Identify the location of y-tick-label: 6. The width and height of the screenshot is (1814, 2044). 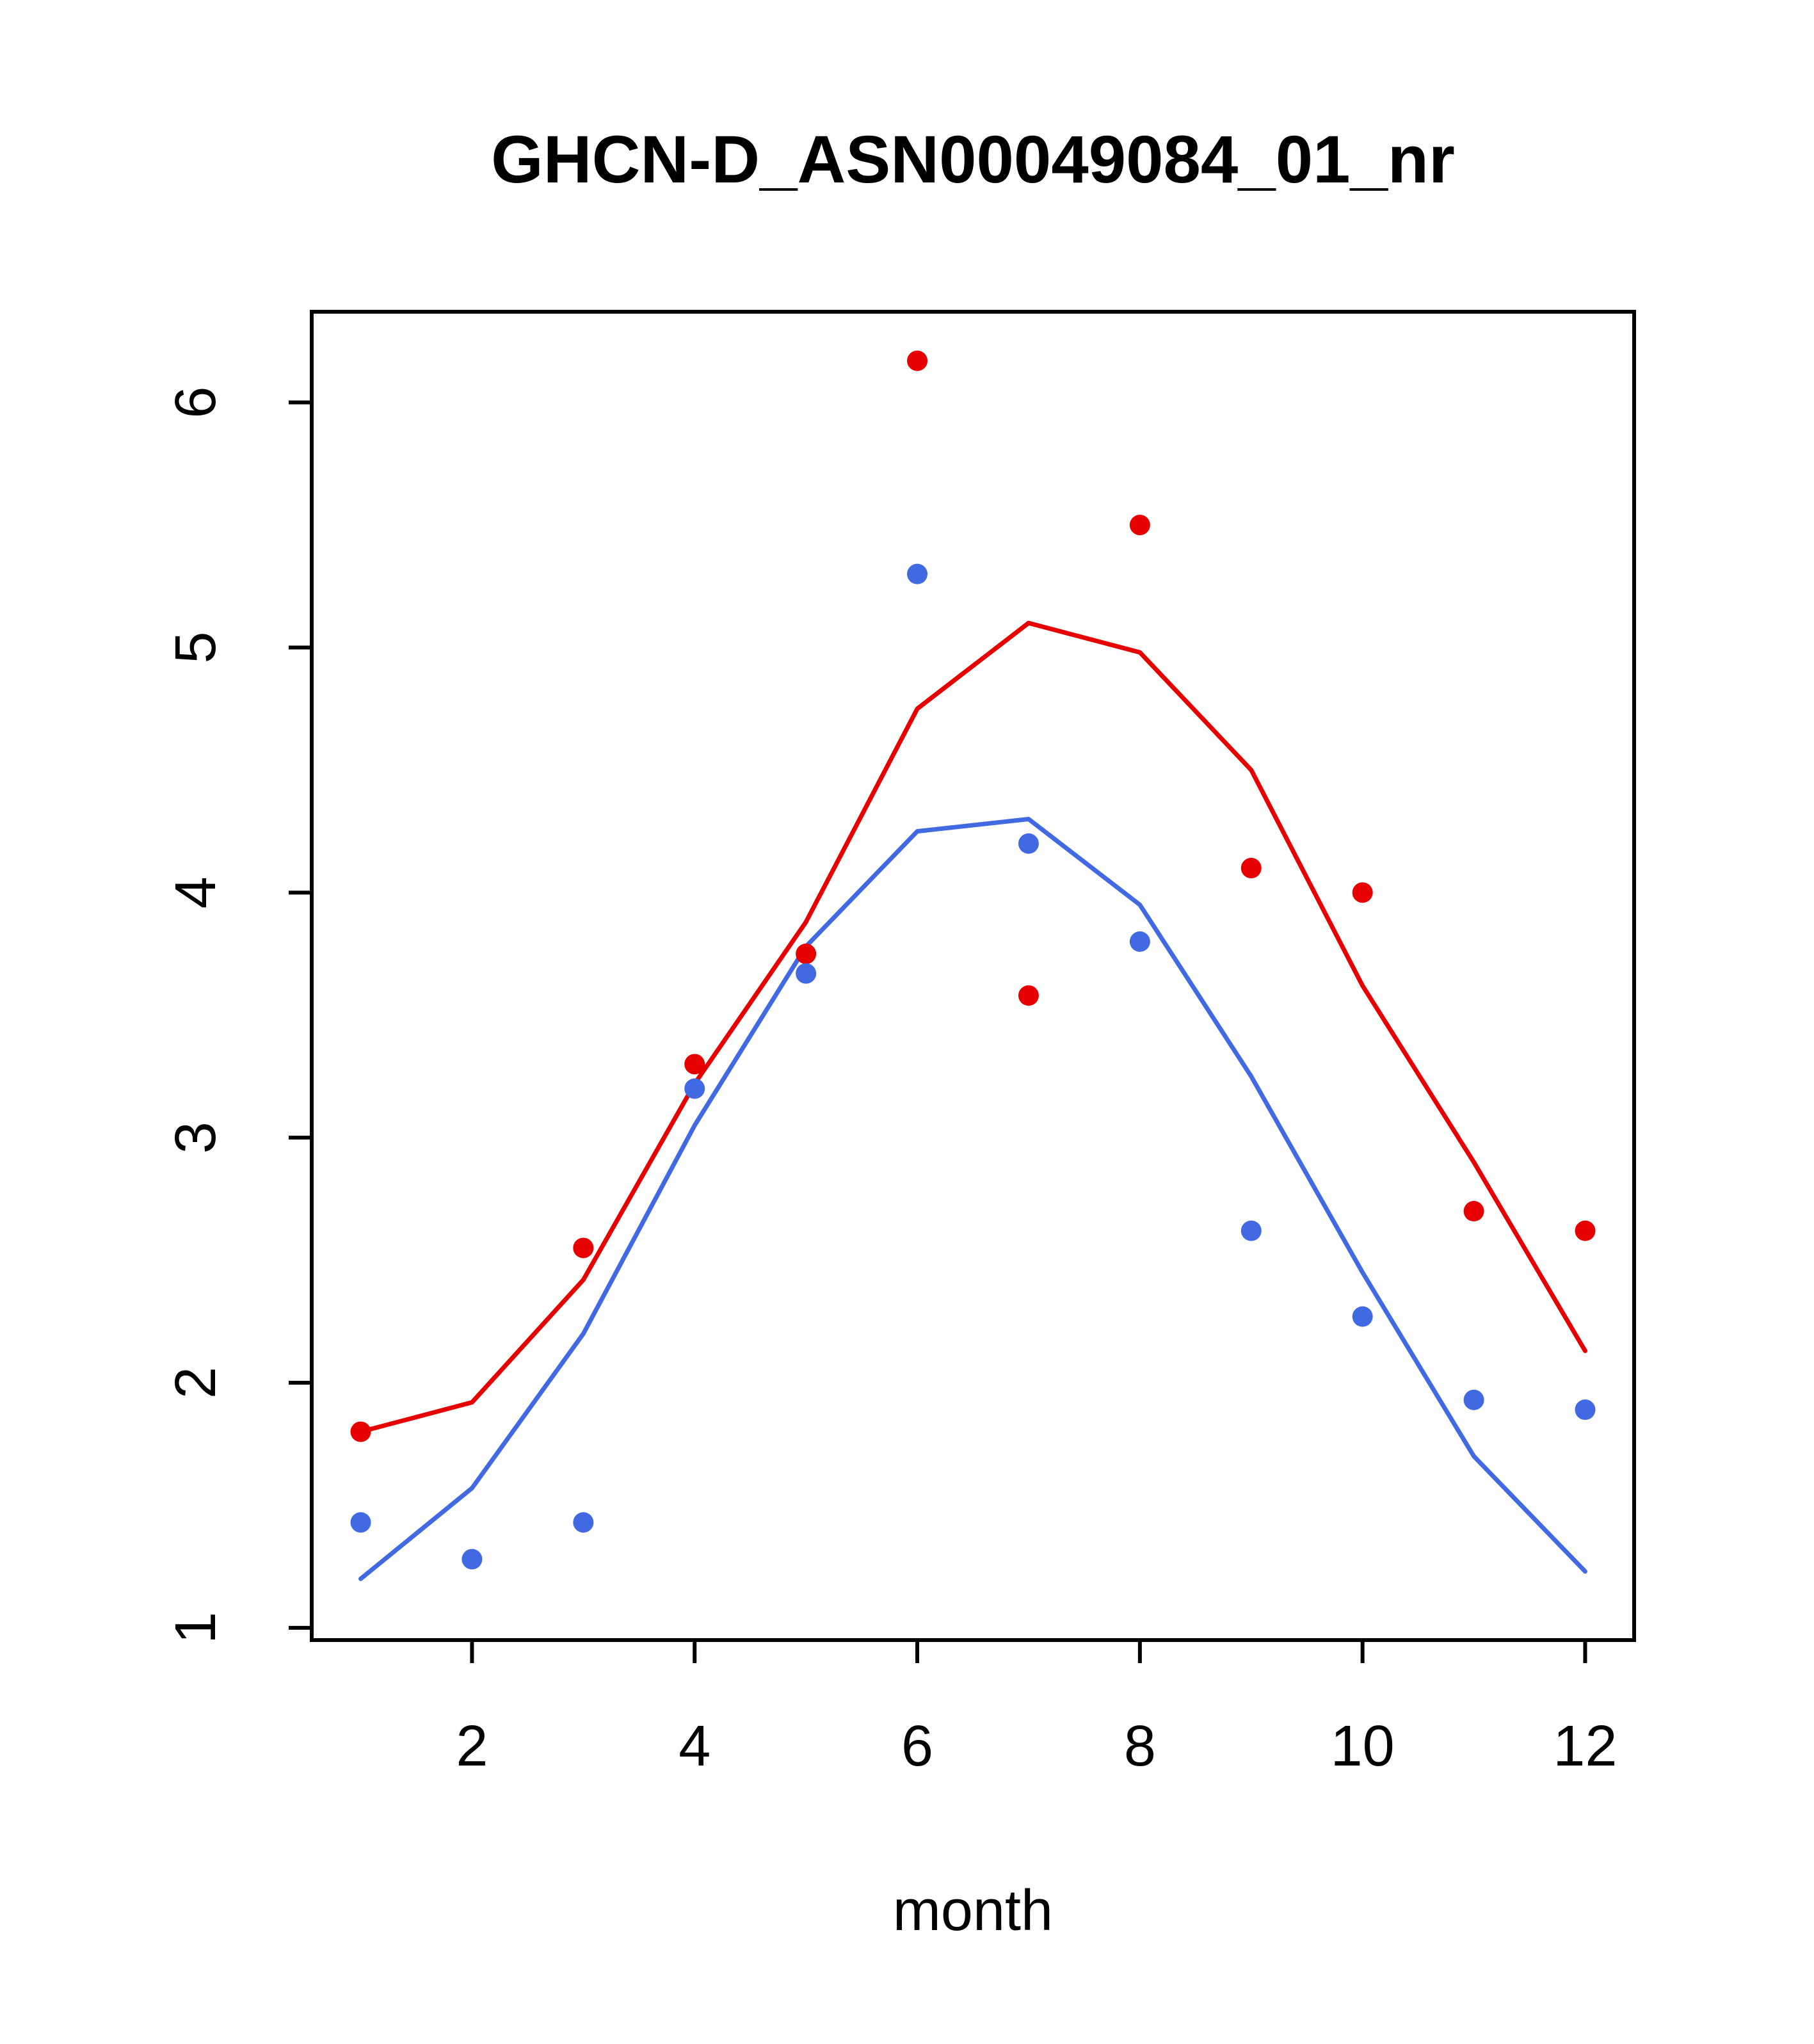
(196, 403).